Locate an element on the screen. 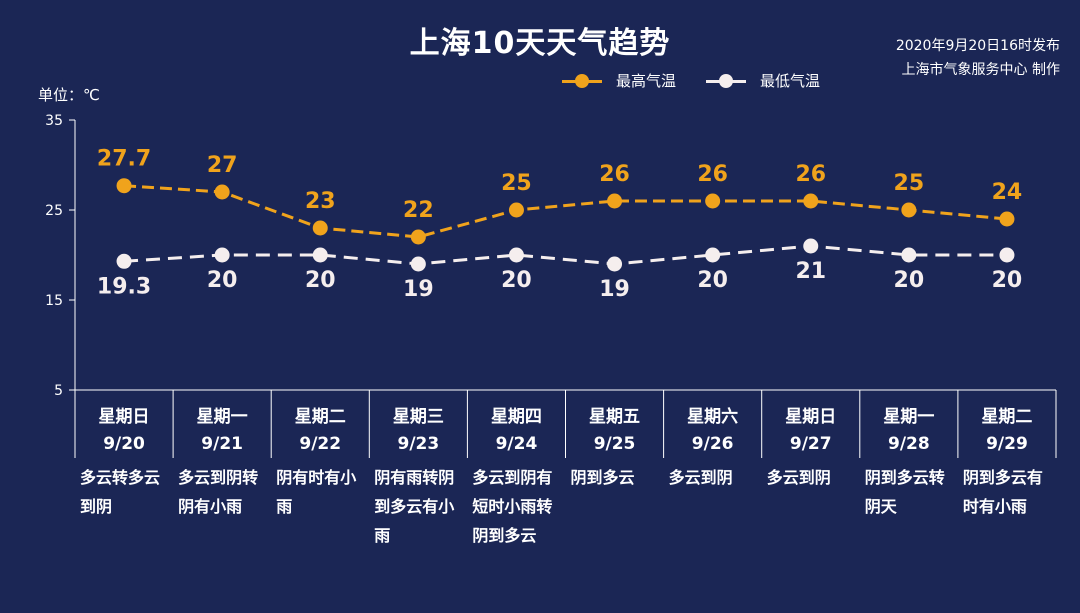 This screenshot has height=613, width=1080. legend-low-swatch is located at coordinates (726, 80).